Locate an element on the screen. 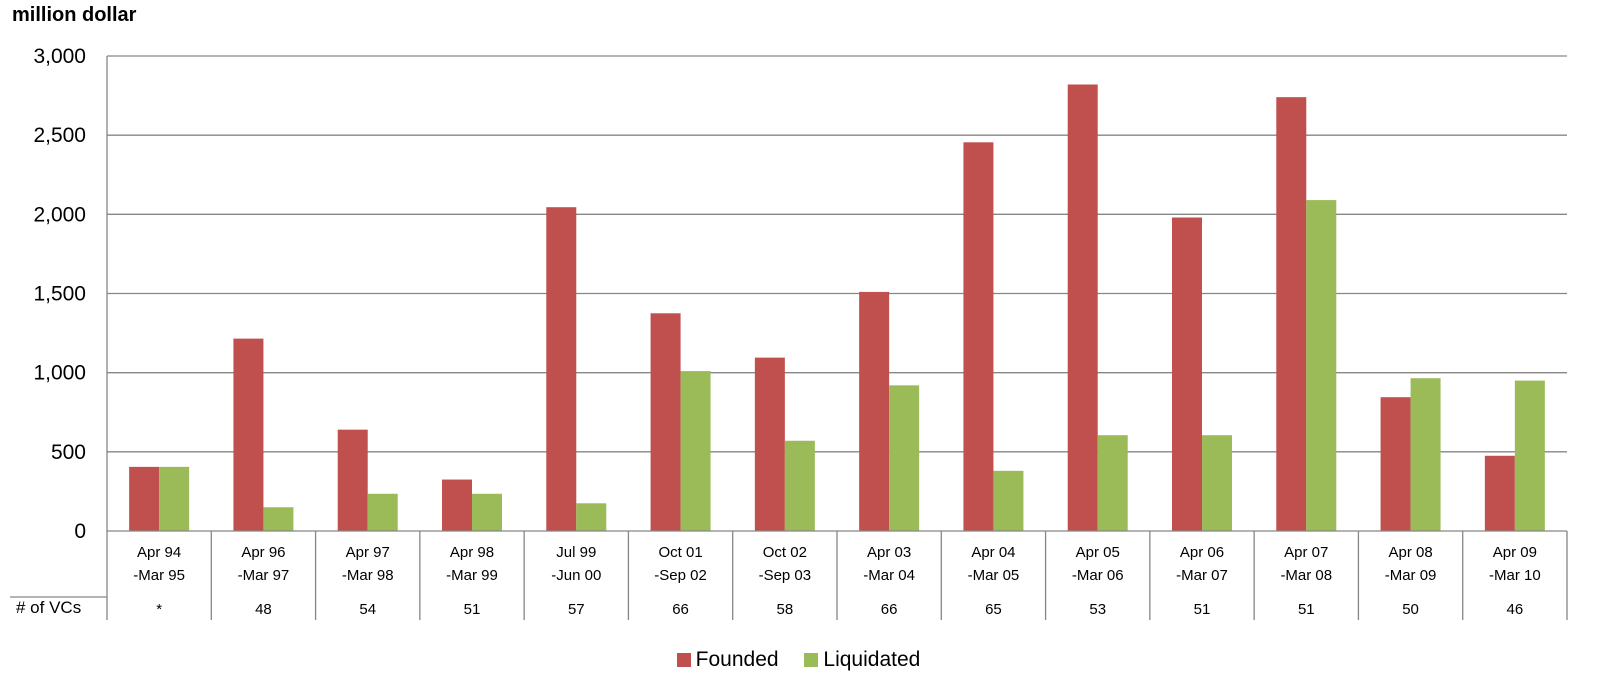 The image size is (1597, 687). y-axis-ticks: 0 500 1,000 1,500 2,000 2,500 3,000 is located at coordinates (59, 294).